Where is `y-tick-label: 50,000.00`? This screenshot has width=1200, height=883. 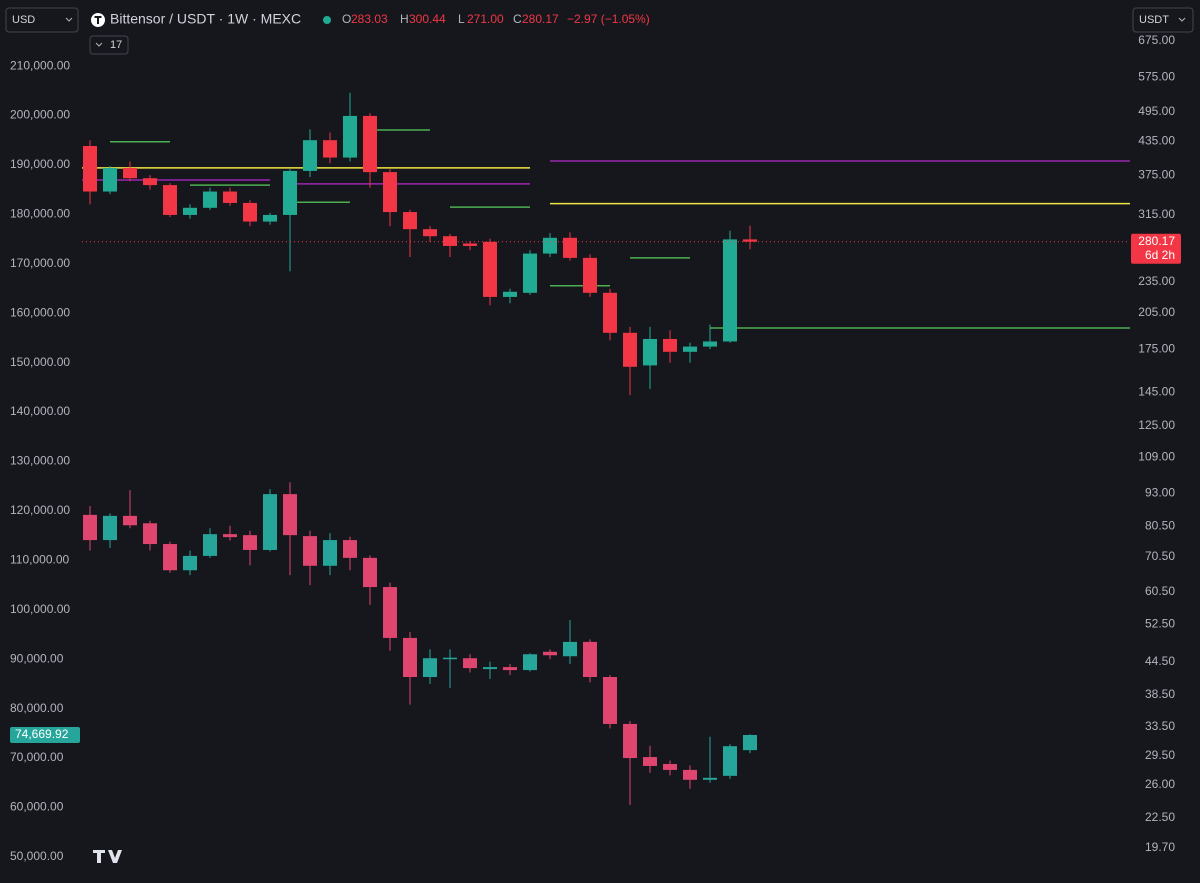
y-tick-label: 50,000.00 is located at coordinates (37, 856).